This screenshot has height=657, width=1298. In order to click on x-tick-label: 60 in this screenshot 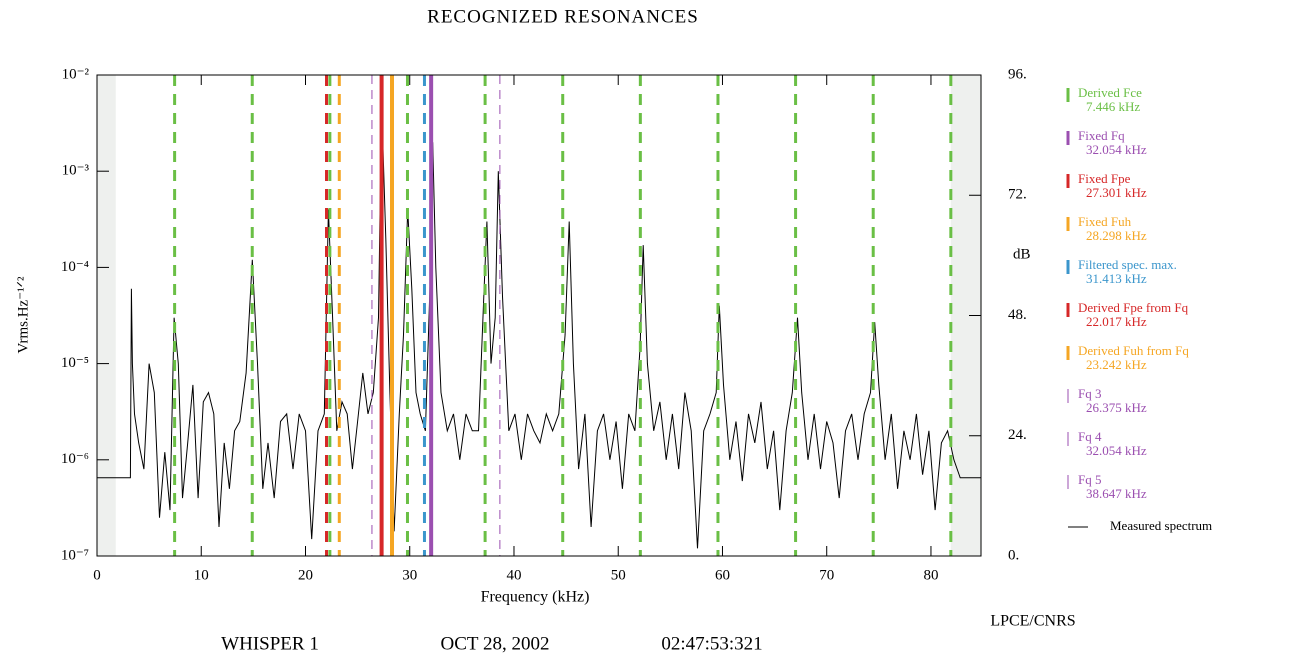, I will do `click(722, 575)`.